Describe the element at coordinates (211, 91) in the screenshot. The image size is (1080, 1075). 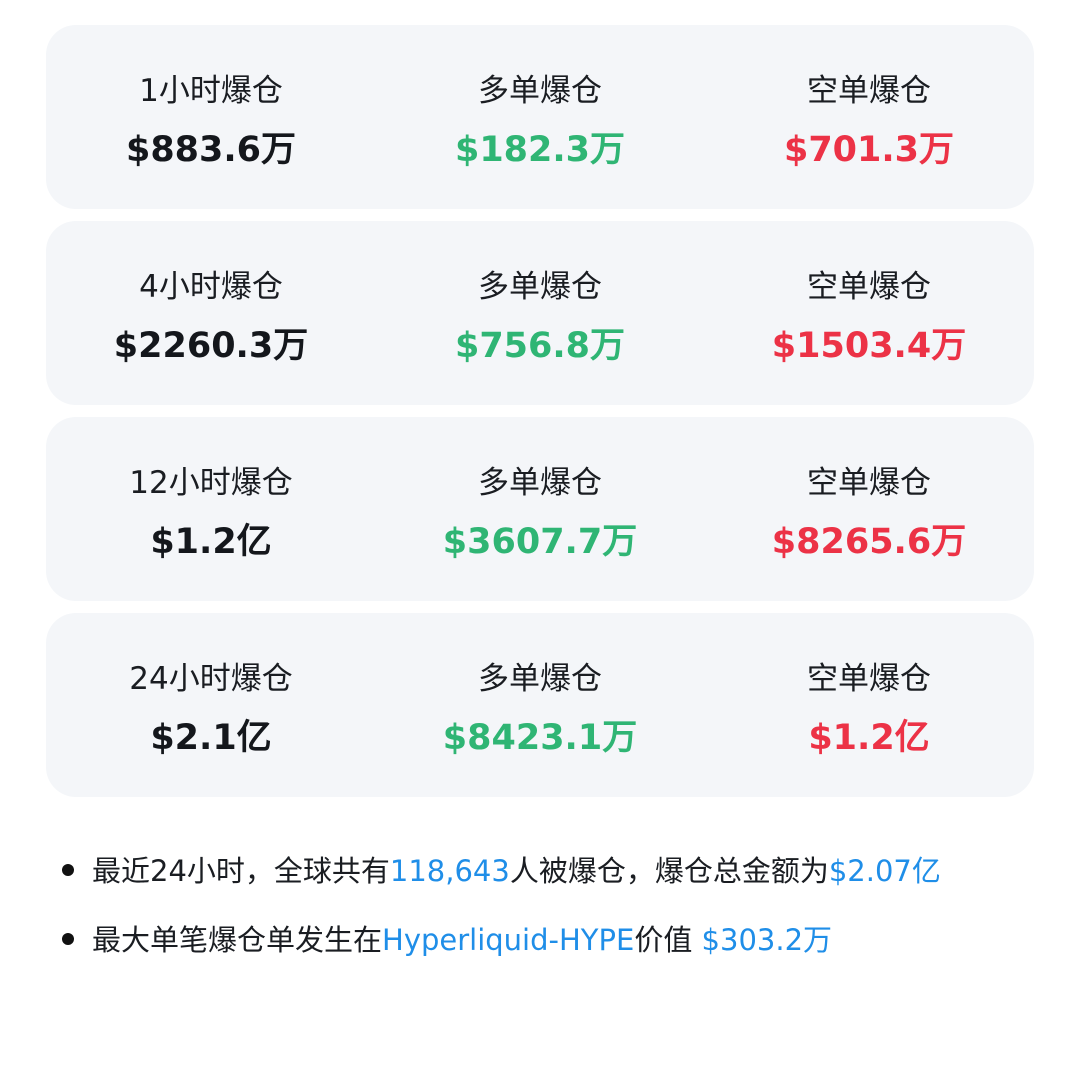
I see `period-label: 1小时爆仓` at that location.